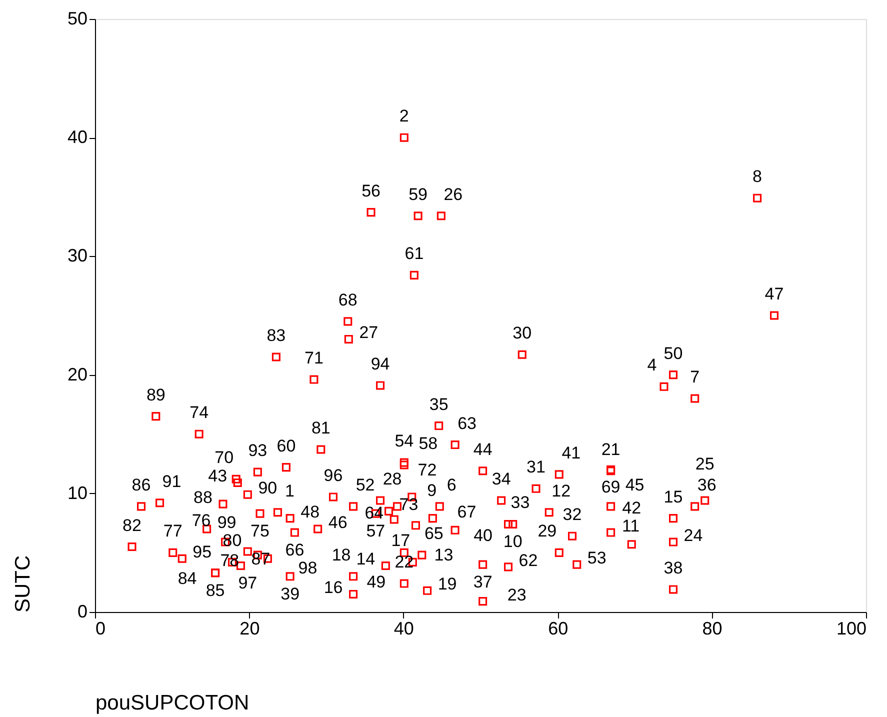  What do you see at coordinates (141, 484) in the screenshot?
I see `annotation: 86` at bounding box center [141, 484].